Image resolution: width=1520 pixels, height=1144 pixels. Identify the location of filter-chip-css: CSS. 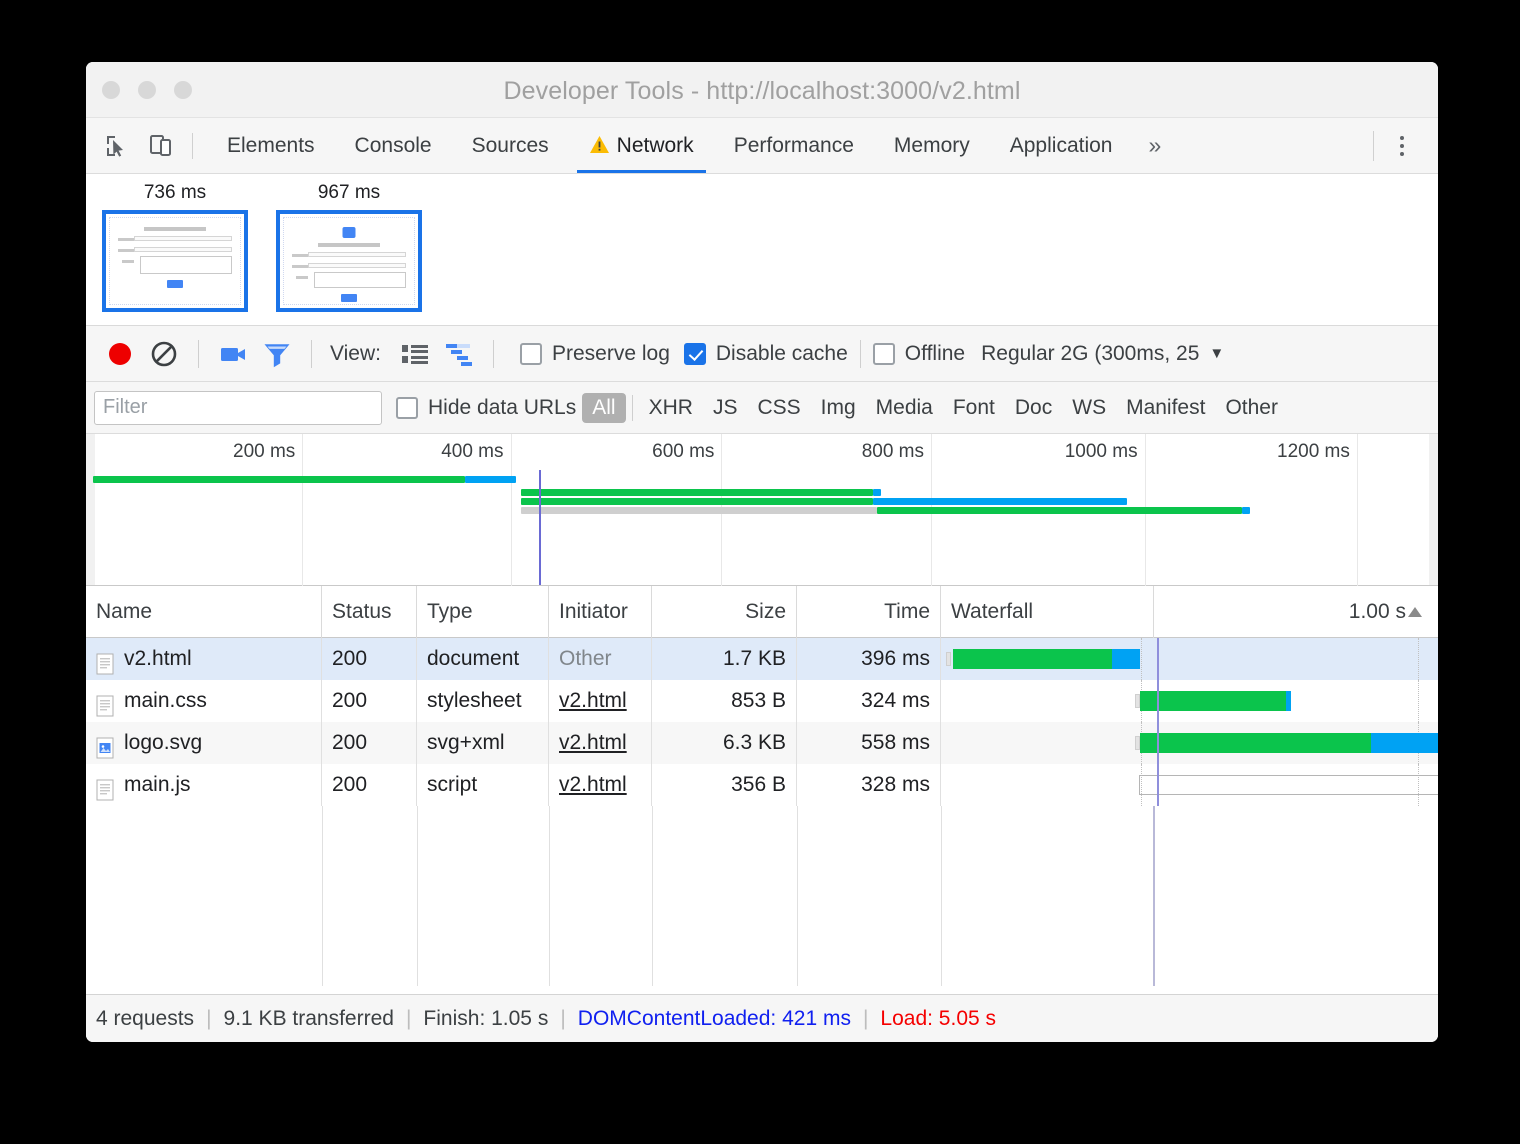
(779, 407).